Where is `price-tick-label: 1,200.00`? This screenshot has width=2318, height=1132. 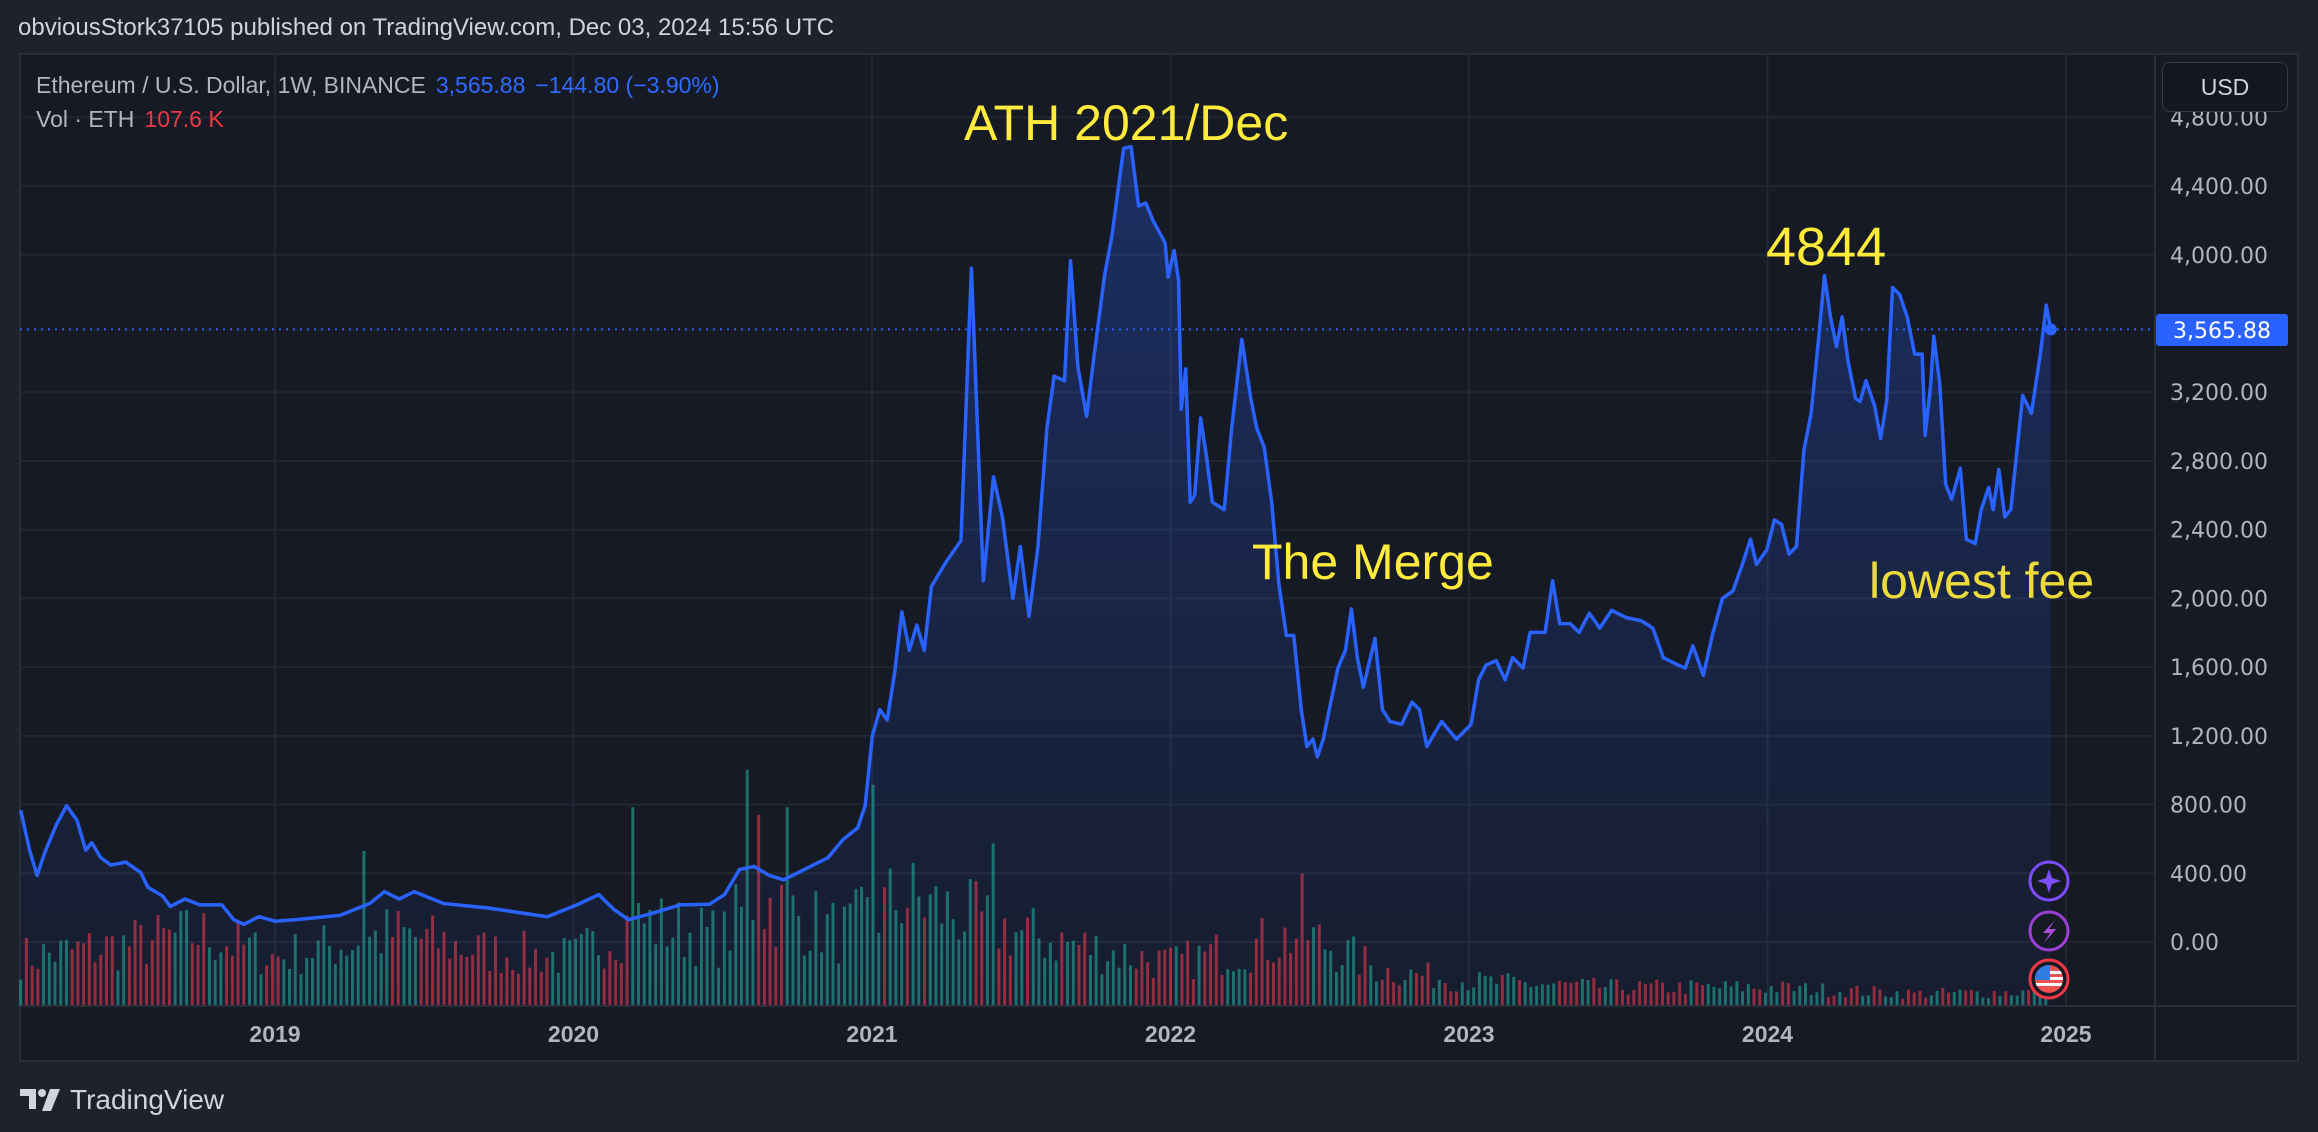
price-tick-label: 1,200.00 is located at coordinates (2219, 737).